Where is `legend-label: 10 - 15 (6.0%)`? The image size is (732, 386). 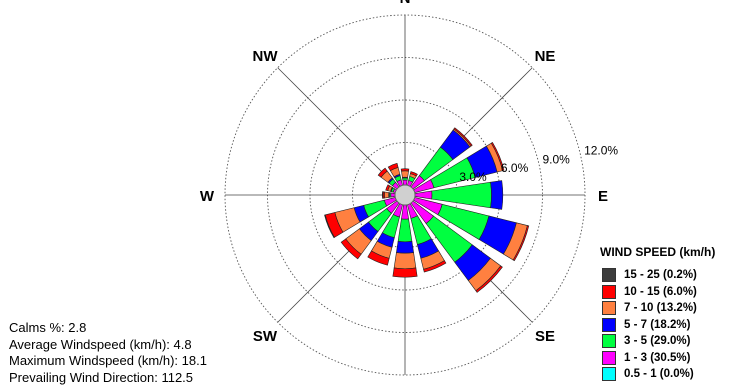 legend-label: 10 - 15 (6.0%) is located at coordinates (660, 292).